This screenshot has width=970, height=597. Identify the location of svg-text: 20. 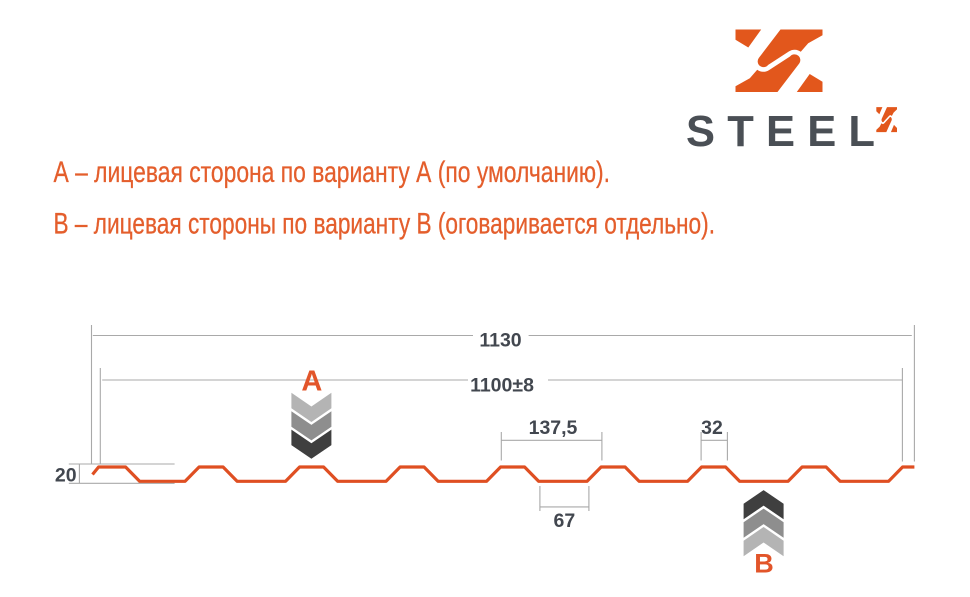
(66, 476).